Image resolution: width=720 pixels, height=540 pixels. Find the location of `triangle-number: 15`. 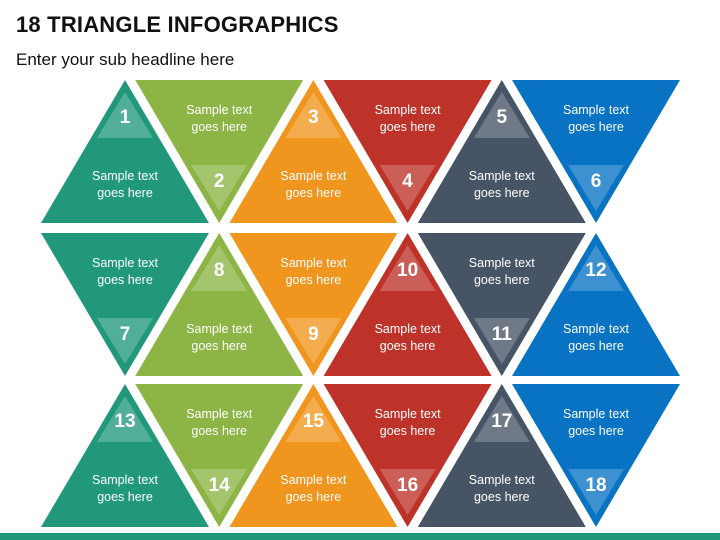

triangle-number: 15 is located at coordinates (314, 421).